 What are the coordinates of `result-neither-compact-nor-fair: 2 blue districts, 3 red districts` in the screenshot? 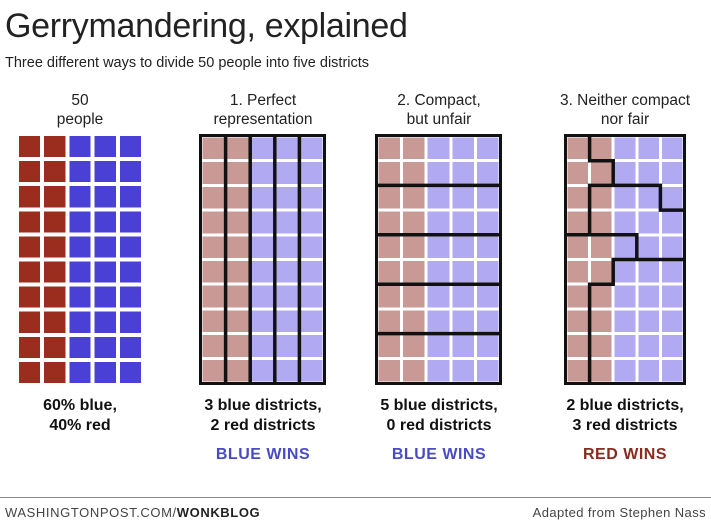 It's located at (625, 416).